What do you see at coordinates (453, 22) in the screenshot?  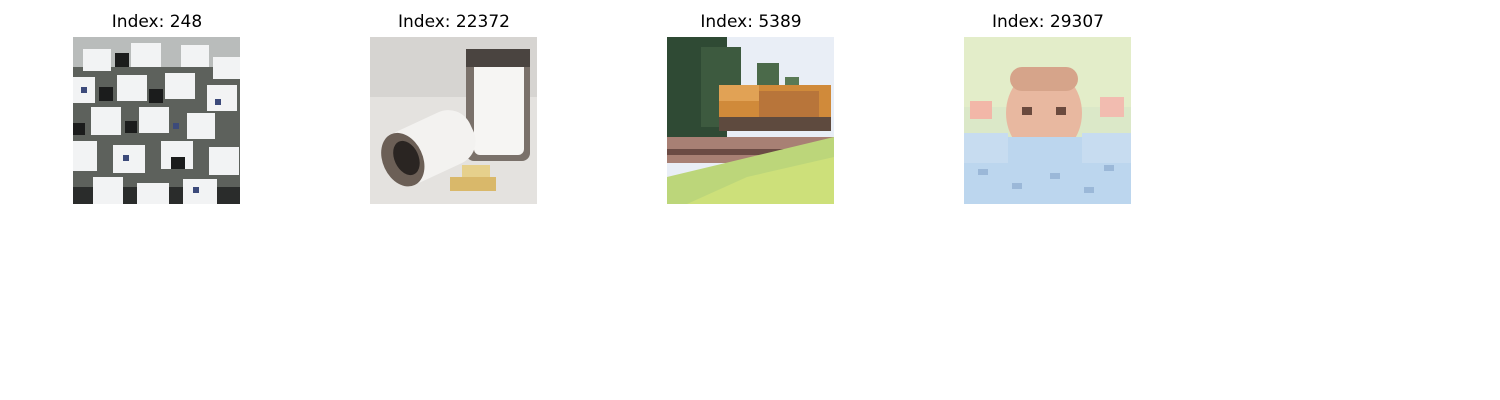 I see `panel-title: Index: 22372` at bounding box center [453, 22].